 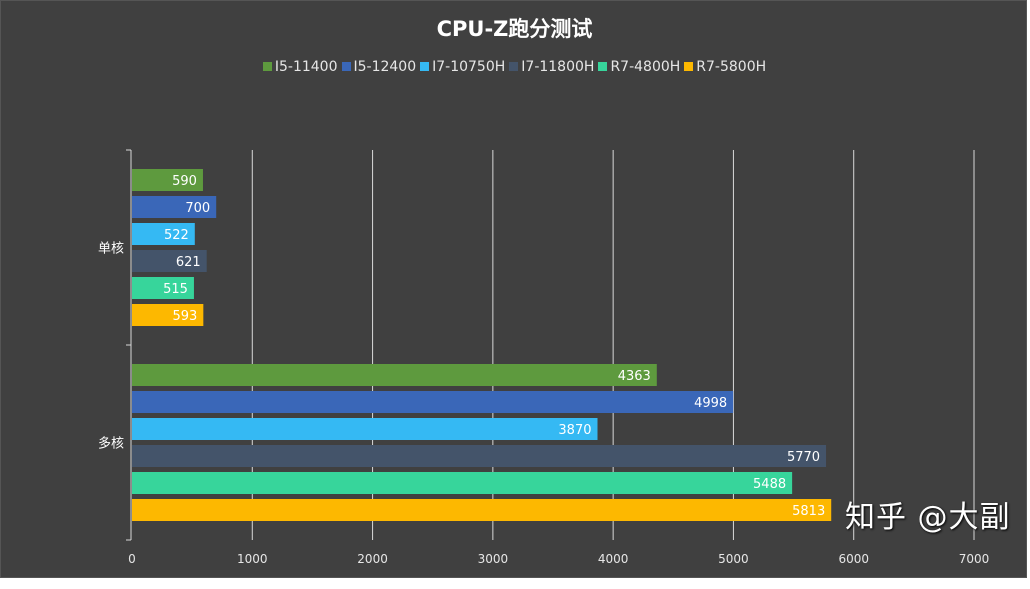 What do you see at coordinates (111, 249) in the screenshot?
I see `category-label: 单核` at bounding box center [111, 249].